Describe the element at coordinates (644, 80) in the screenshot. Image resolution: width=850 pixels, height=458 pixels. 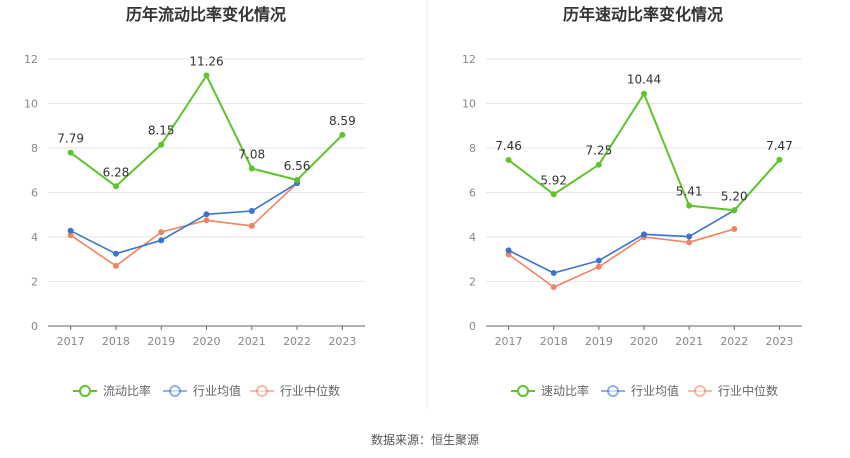
I see `data-label: 10.44` at that location.